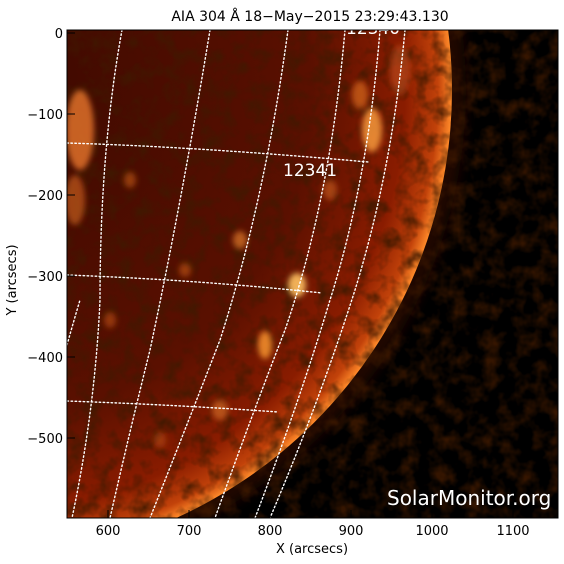 This screenshot has height=564, width=564. Describe the element at coordinates (189, 531) in the screenshot. I see `x-tick-label: 700` at that location.